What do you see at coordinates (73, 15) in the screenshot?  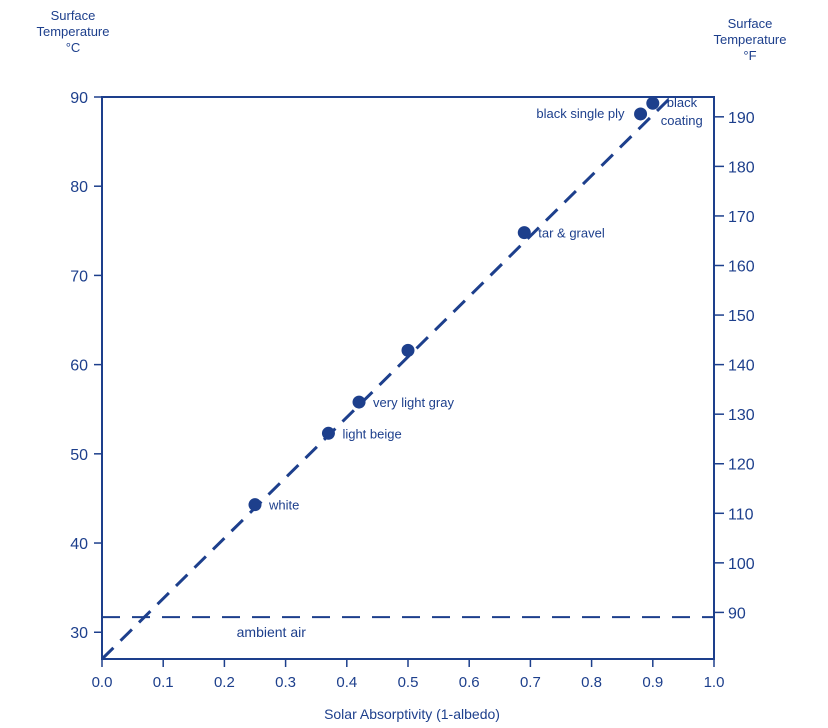 I see `left-axis-title-line1: Surface` at bounding box center [73, 15].